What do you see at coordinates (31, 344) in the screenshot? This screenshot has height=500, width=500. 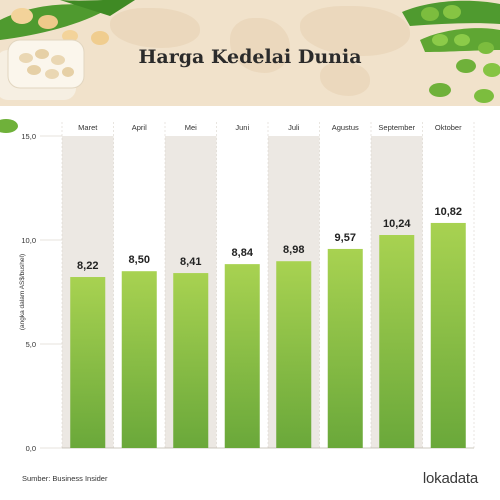 I see `y-tick-label: 5,0` at bounding box center [31, 344].